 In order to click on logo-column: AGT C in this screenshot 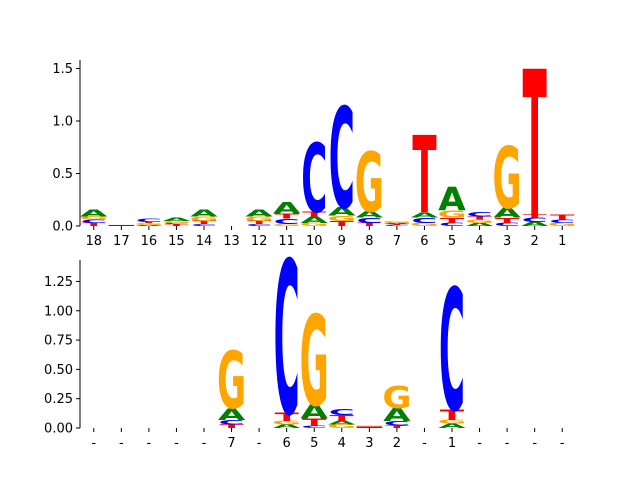, I will do `click(286, 340)`.